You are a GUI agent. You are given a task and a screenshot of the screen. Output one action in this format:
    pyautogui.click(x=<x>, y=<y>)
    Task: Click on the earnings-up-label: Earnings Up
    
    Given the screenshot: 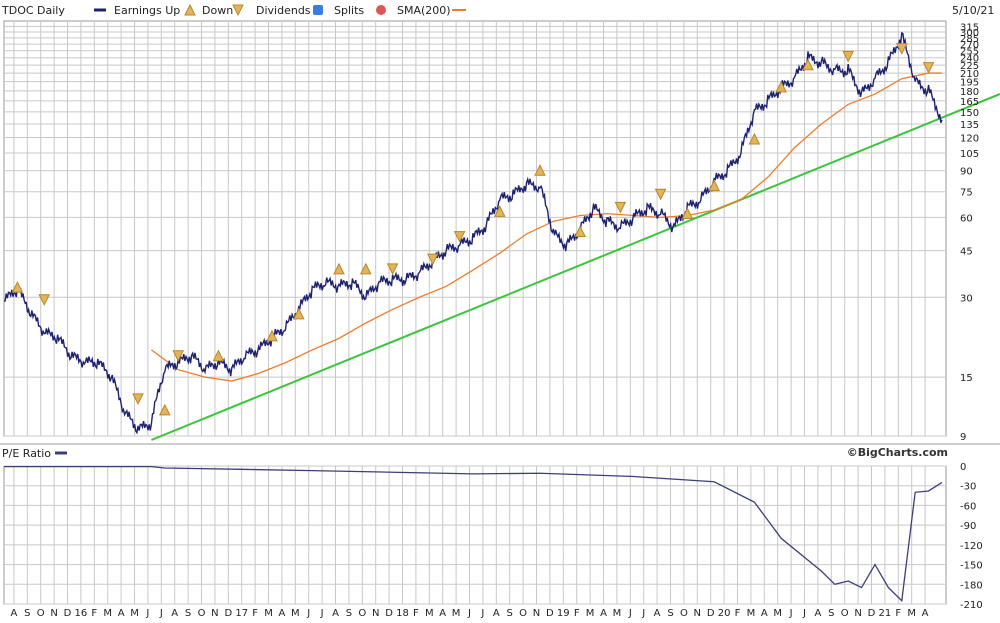 What is the action you would take?
    pyautogui.click(x=147, y=10)
    